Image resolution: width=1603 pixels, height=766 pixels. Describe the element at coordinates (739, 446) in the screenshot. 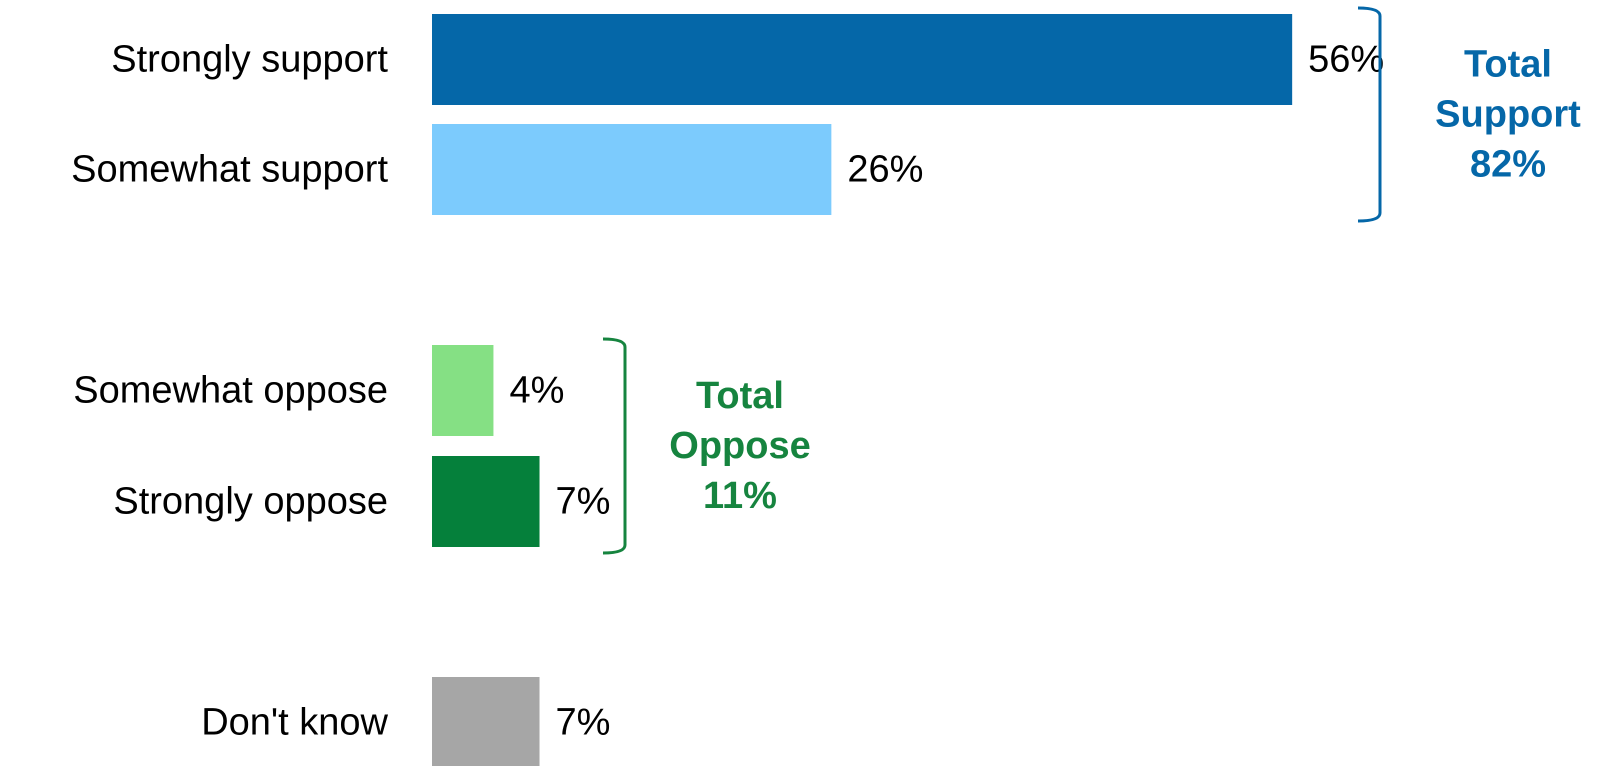

I see `group-total-label-line: Oppose` at that location.